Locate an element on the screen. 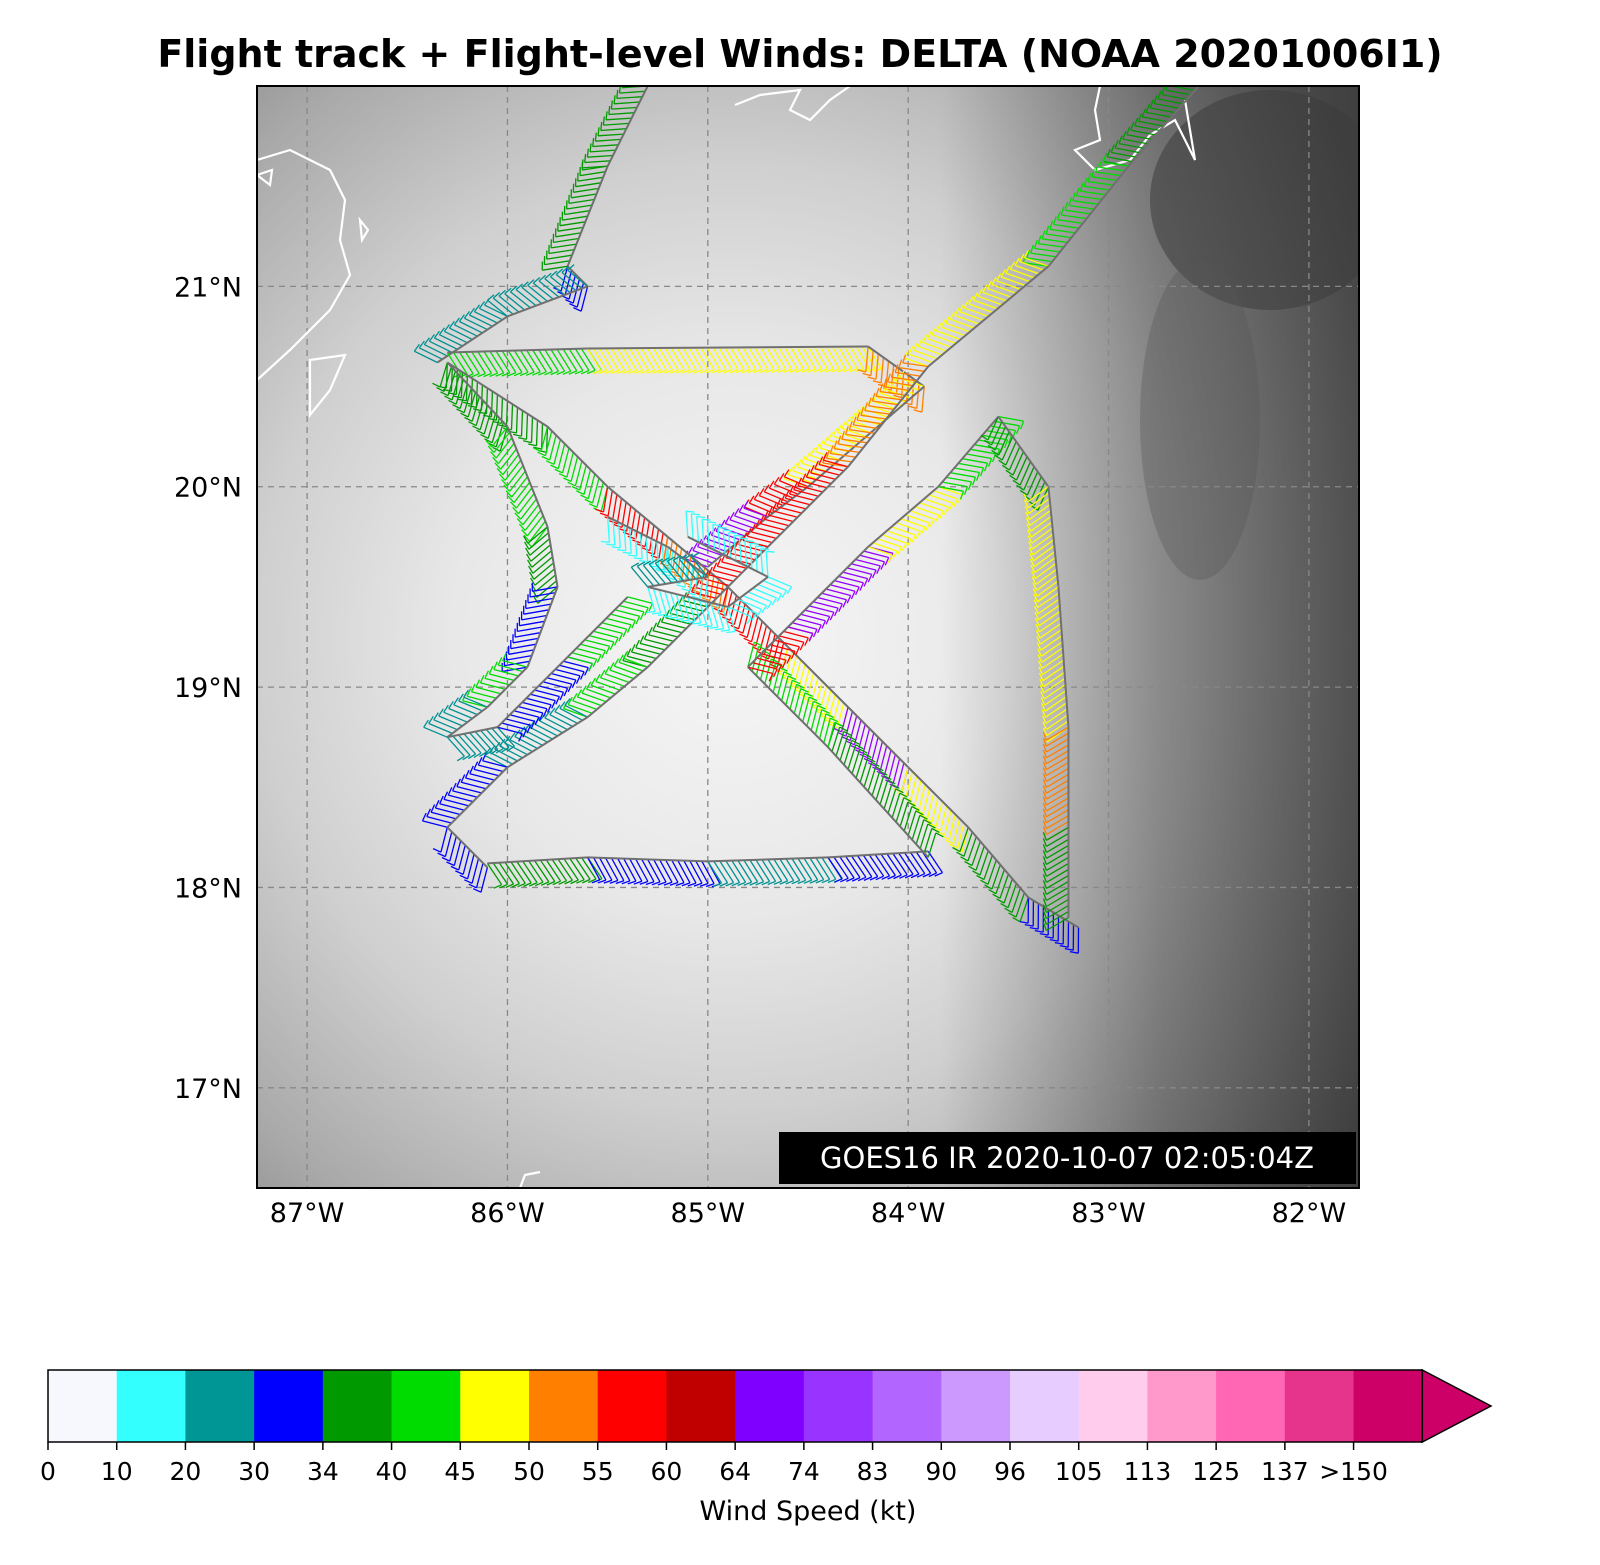  colorbar-tick-7: 50 is located at coordinates (529, 1471).